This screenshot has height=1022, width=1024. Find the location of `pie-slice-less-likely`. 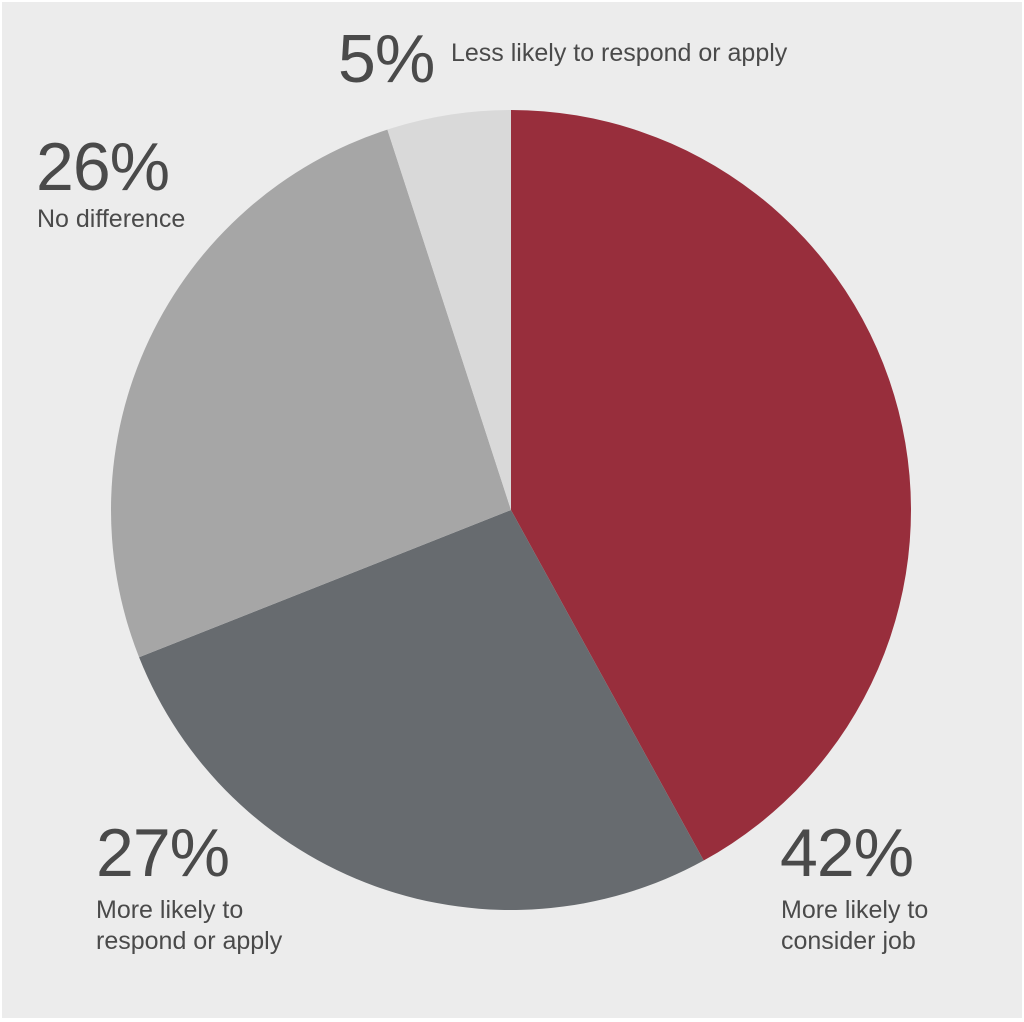

pie-slice-less-likely is located at coordinates (449, 310).